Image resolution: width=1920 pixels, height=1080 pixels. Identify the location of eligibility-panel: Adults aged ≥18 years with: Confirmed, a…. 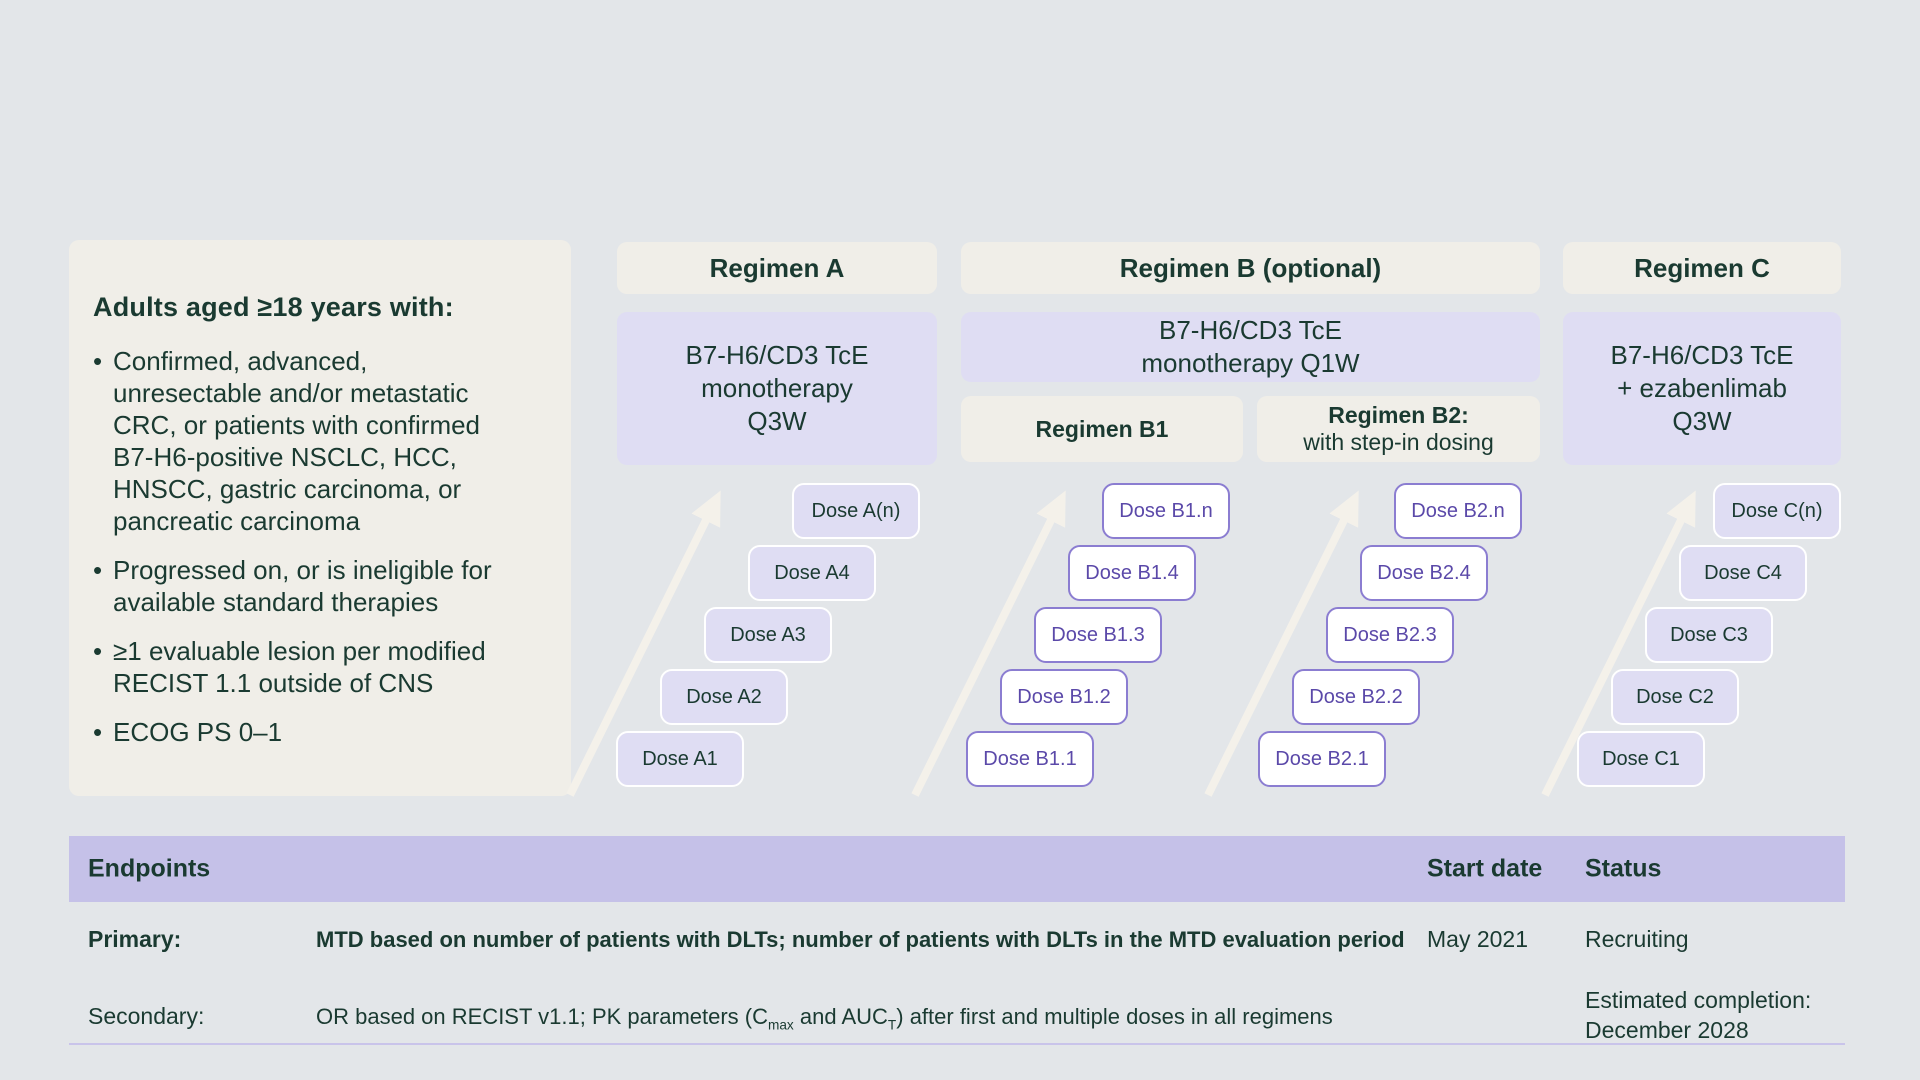
(320, 518).